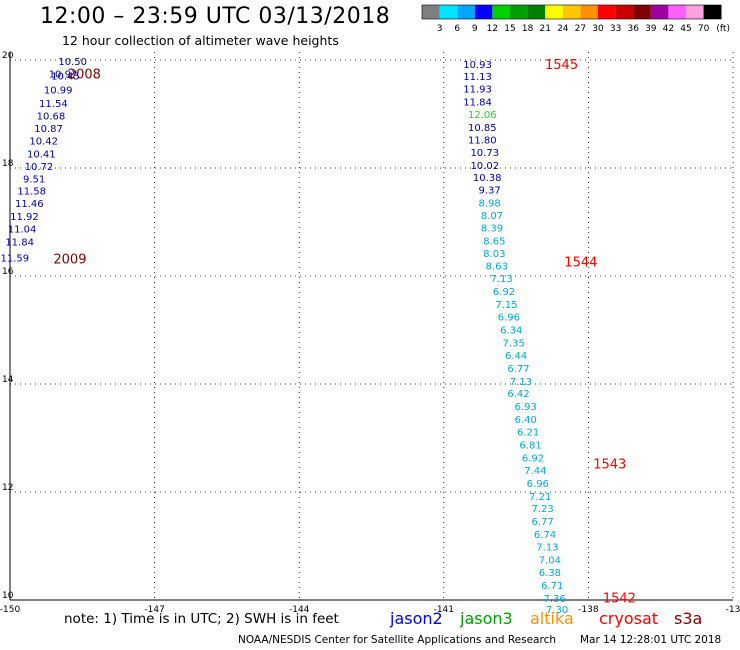  What do you see at coordinates (482, 115) in the screenshot?
I see `wave-height-point: 12.06` at bounding box center [482, 115].